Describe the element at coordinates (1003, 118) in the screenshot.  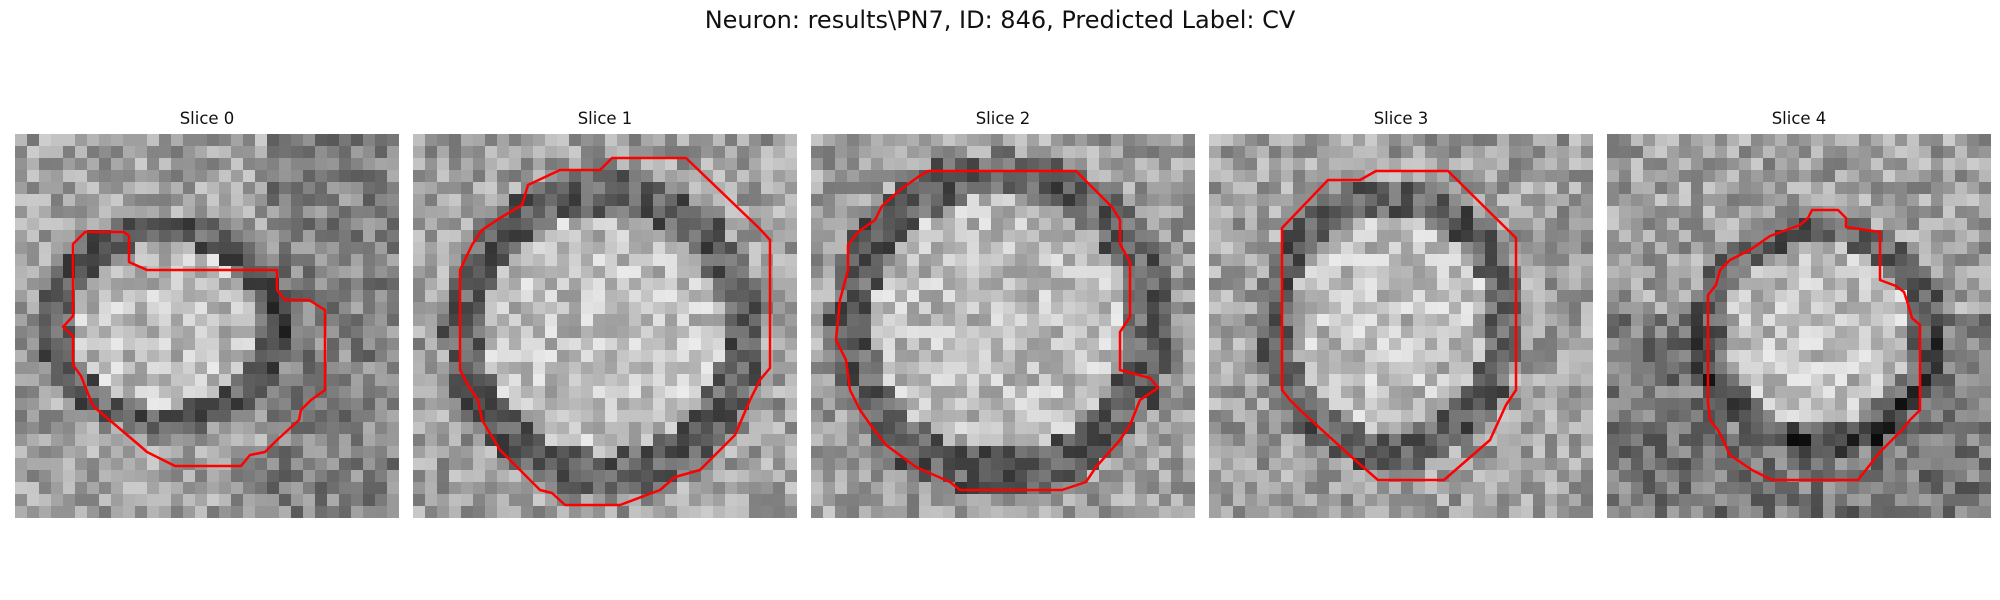
I see `slice-title: Slice 2` at that location.